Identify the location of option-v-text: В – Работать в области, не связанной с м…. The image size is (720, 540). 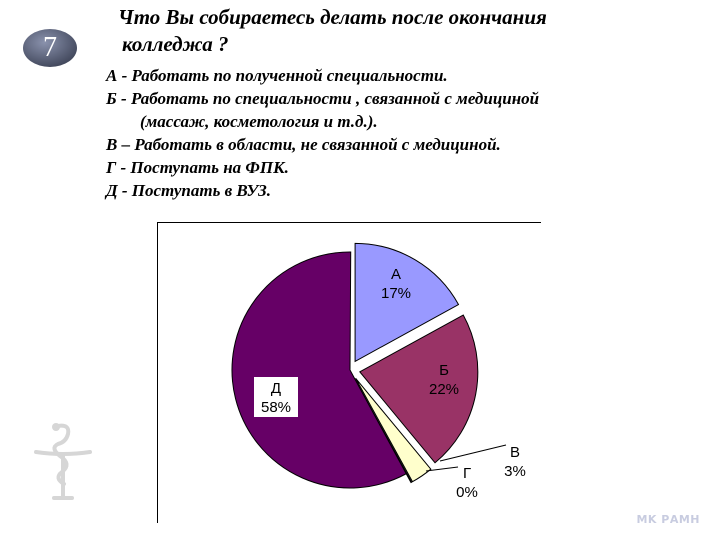
(303, 144).